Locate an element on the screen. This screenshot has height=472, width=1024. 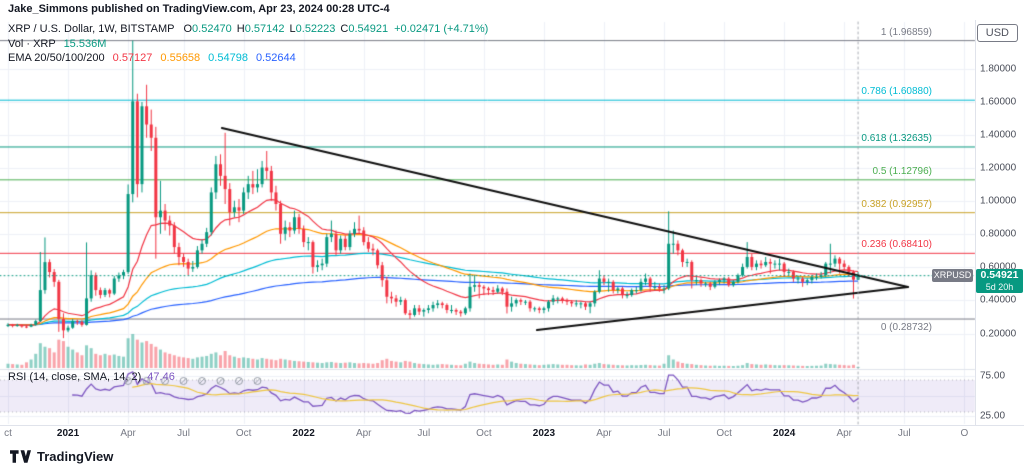
close-label: C is located at coordinates (344, 29).